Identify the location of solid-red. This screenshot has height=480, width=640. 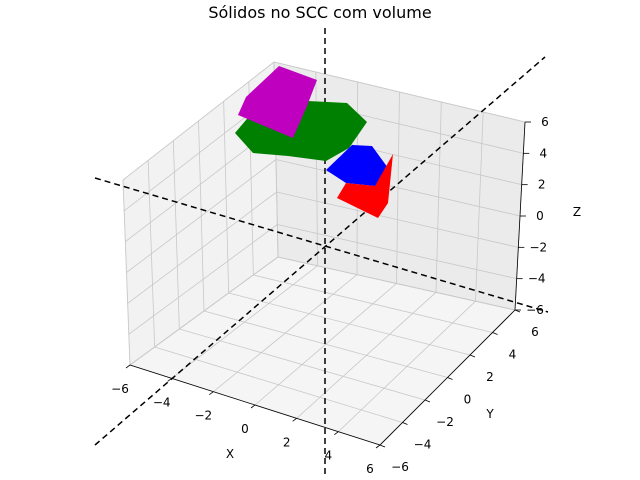
(365, 186).